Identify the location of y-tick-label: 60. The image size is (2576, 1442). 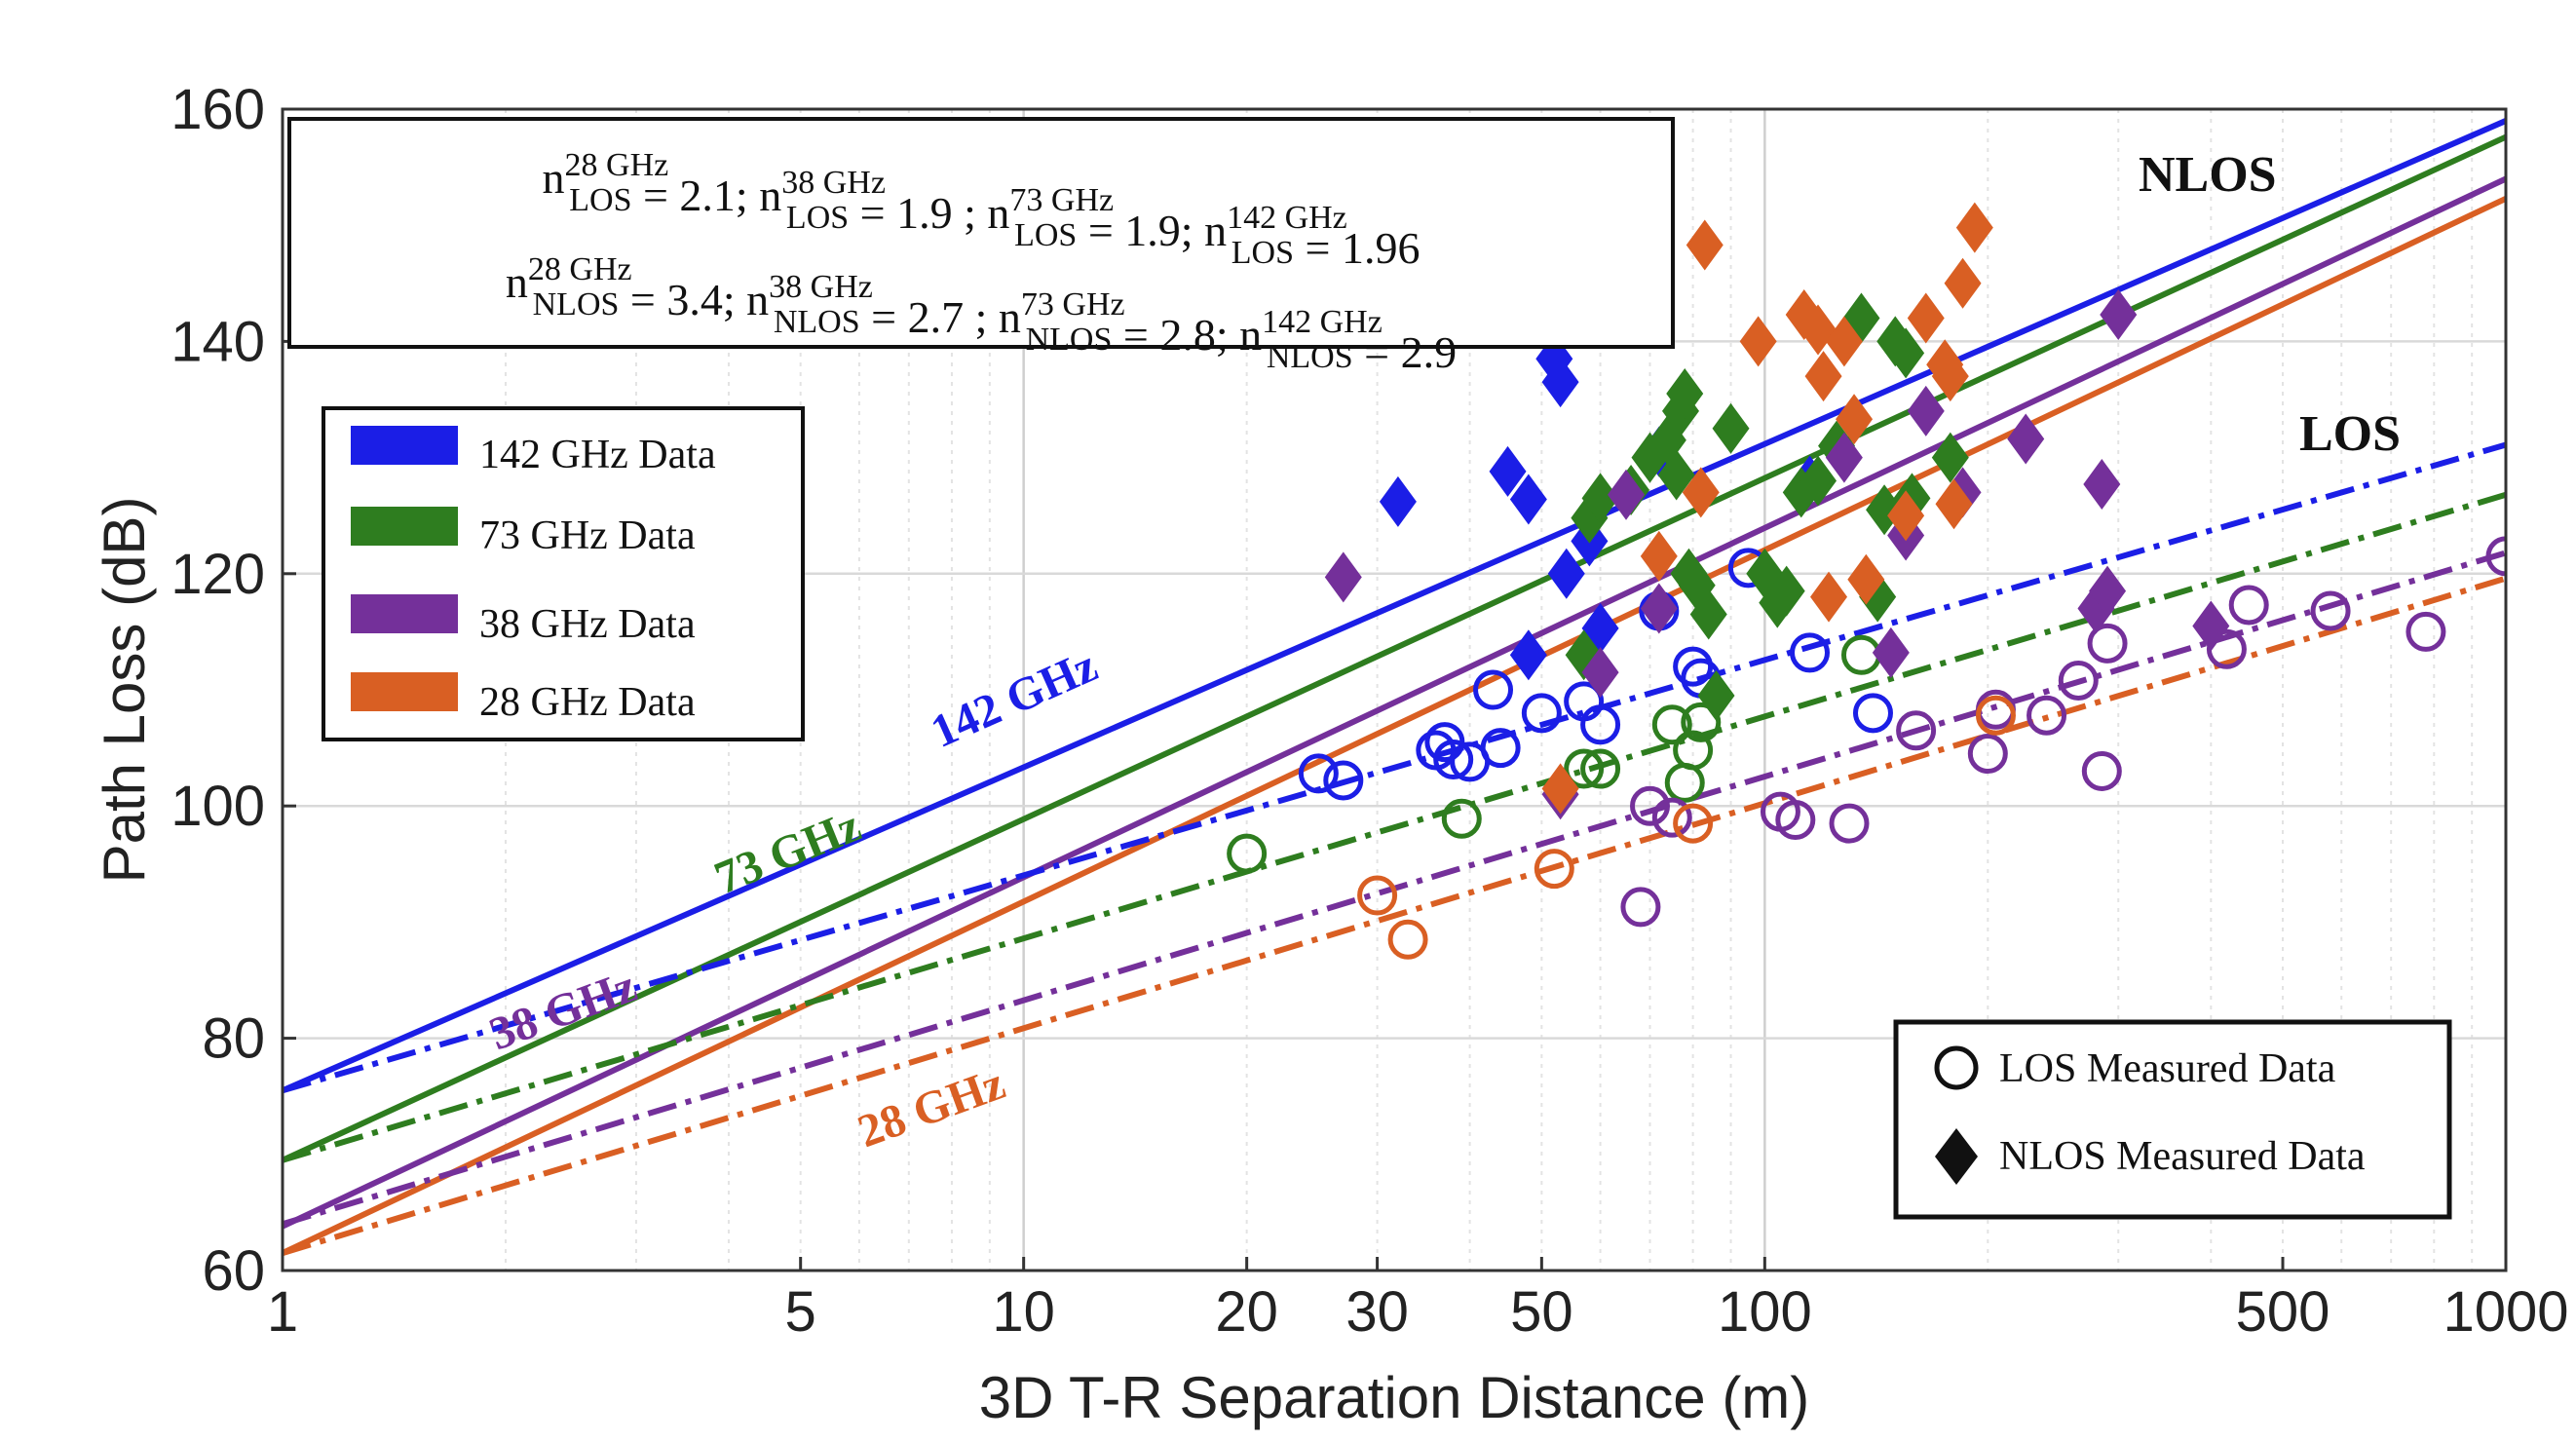
(233, 1271).